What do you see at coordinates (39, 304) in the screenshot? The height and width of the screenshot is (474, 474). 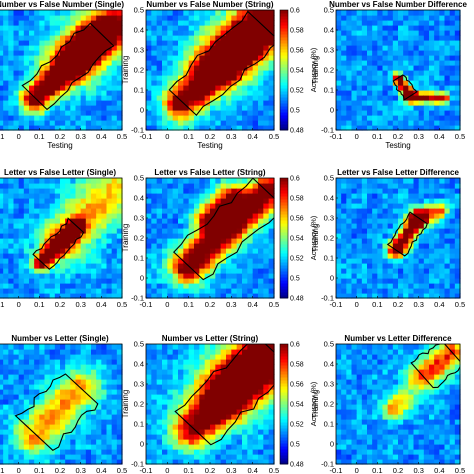 I see `x-tick-label: 0.1` at bounding box center [39, 304].